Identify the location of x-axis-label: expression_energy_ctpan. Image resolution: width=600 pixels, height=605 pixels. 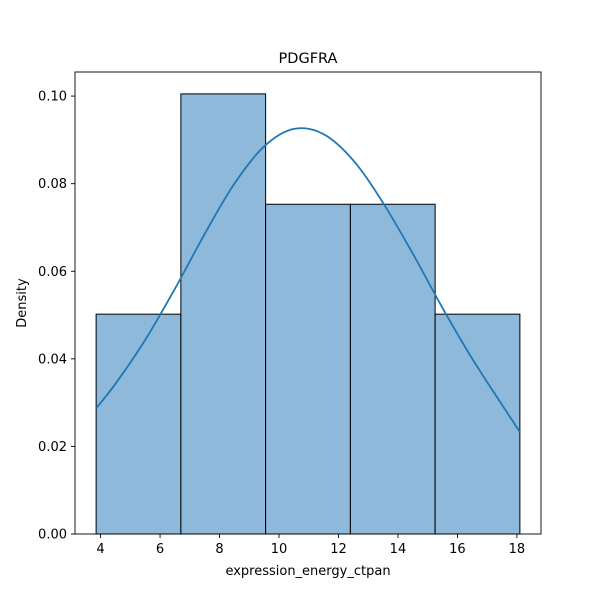
(307, 571).